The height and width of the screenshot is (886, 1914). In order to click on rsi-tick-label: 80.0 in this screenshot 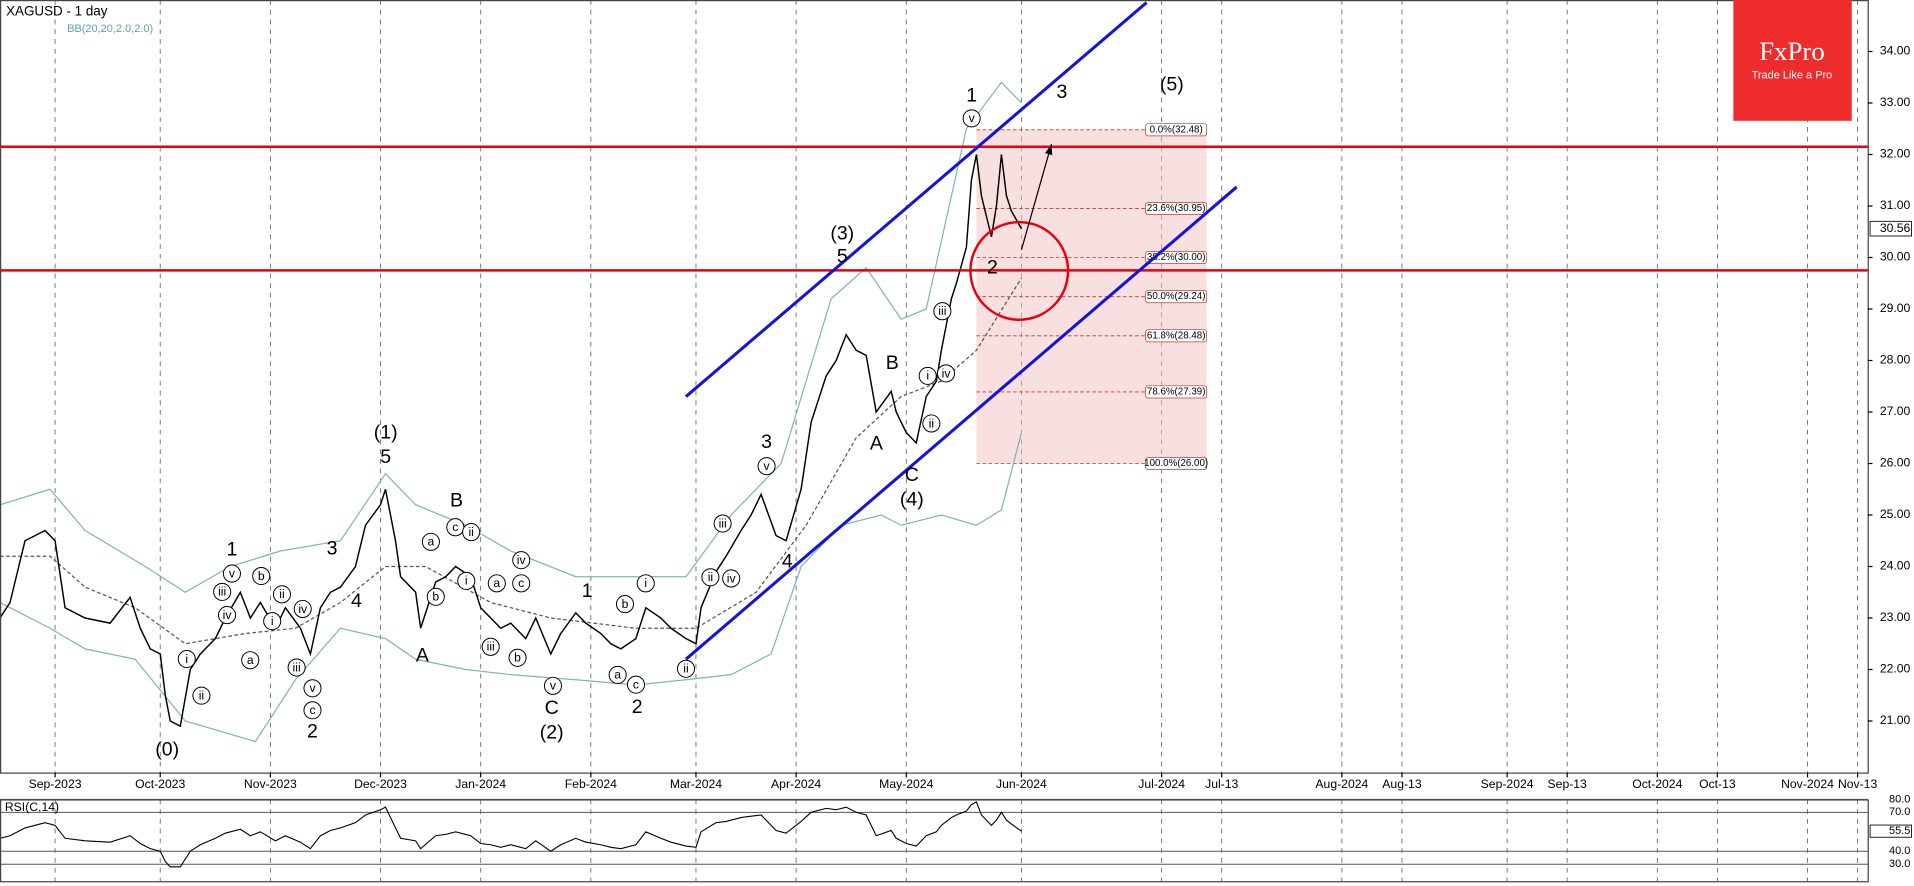, I will do `click(1899, 799)`.